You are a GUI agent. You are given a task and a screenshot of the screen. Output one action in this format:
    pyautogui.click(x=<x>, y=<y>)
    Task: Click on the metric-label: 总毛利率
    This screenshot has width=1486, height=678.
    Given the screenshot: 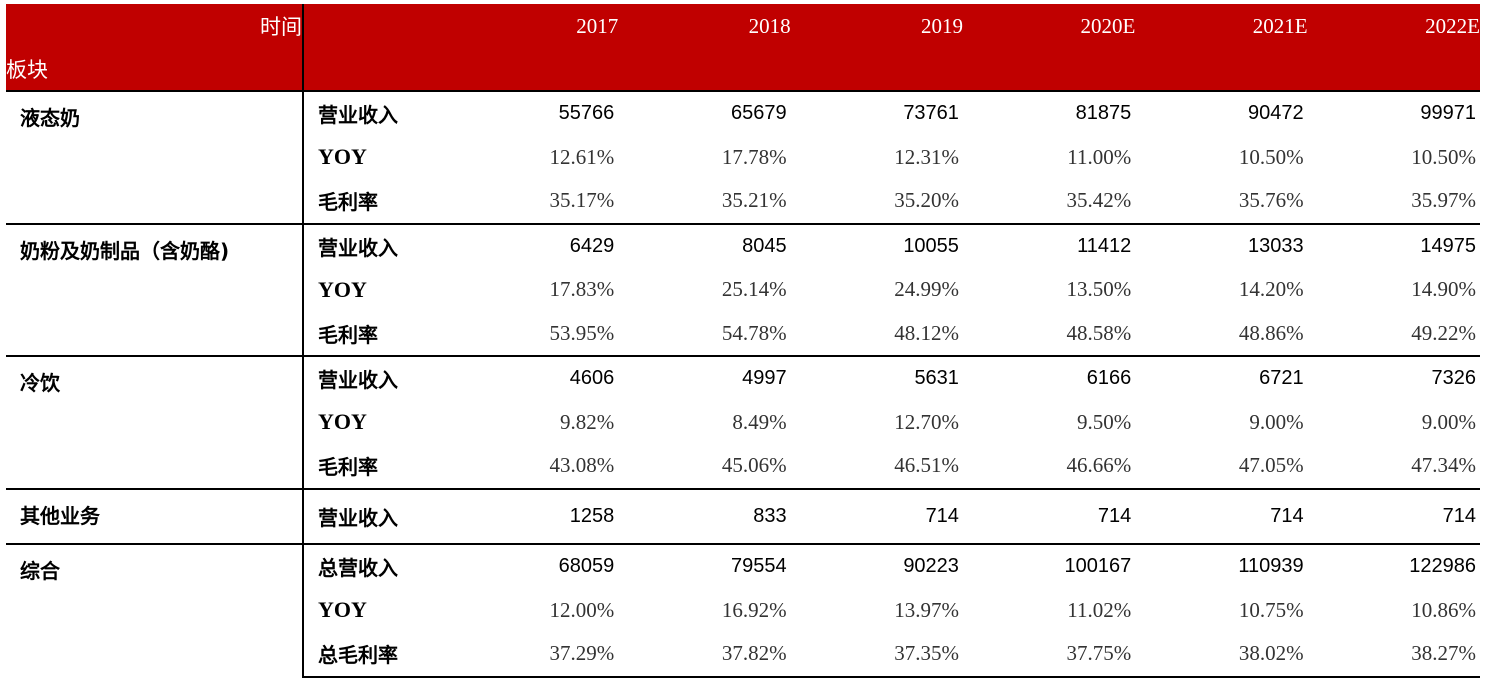 What is the action you would take?
    pyautogui.click(x=374, y=655)
    